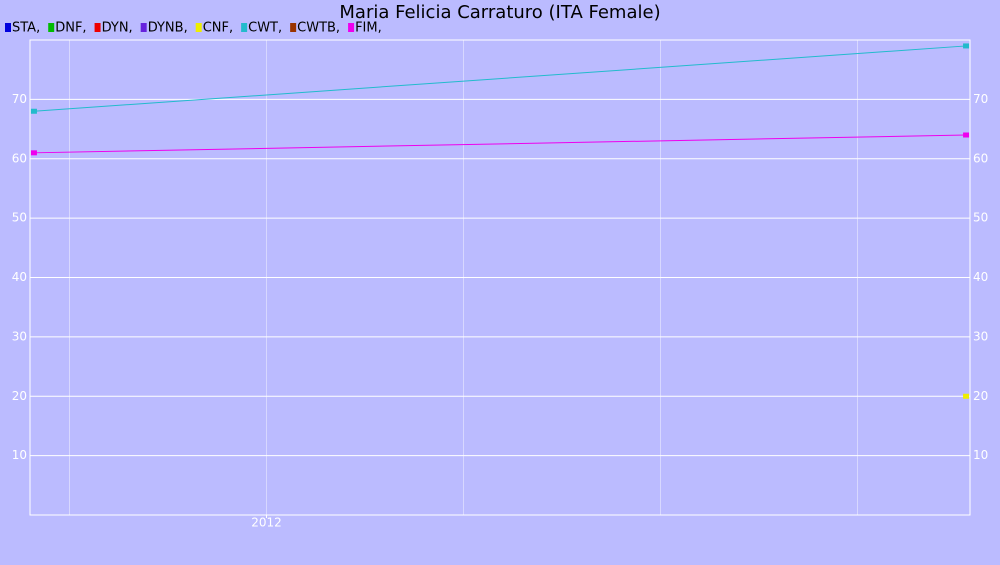 Image resolution: width=1000 pixels, height=565 pixels. Describe the element at coordinates (266, 523) in the screenshot. I see `x-tick-label: 2012` at that location.